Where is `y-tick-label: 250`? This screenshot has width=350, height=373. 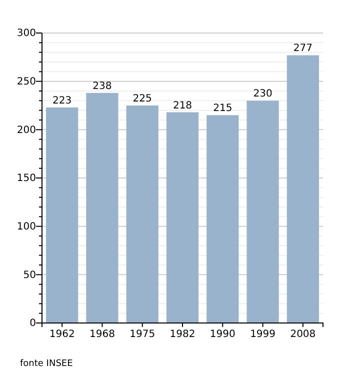
y-tick-label: 250 is located at coordinates (26, 82).